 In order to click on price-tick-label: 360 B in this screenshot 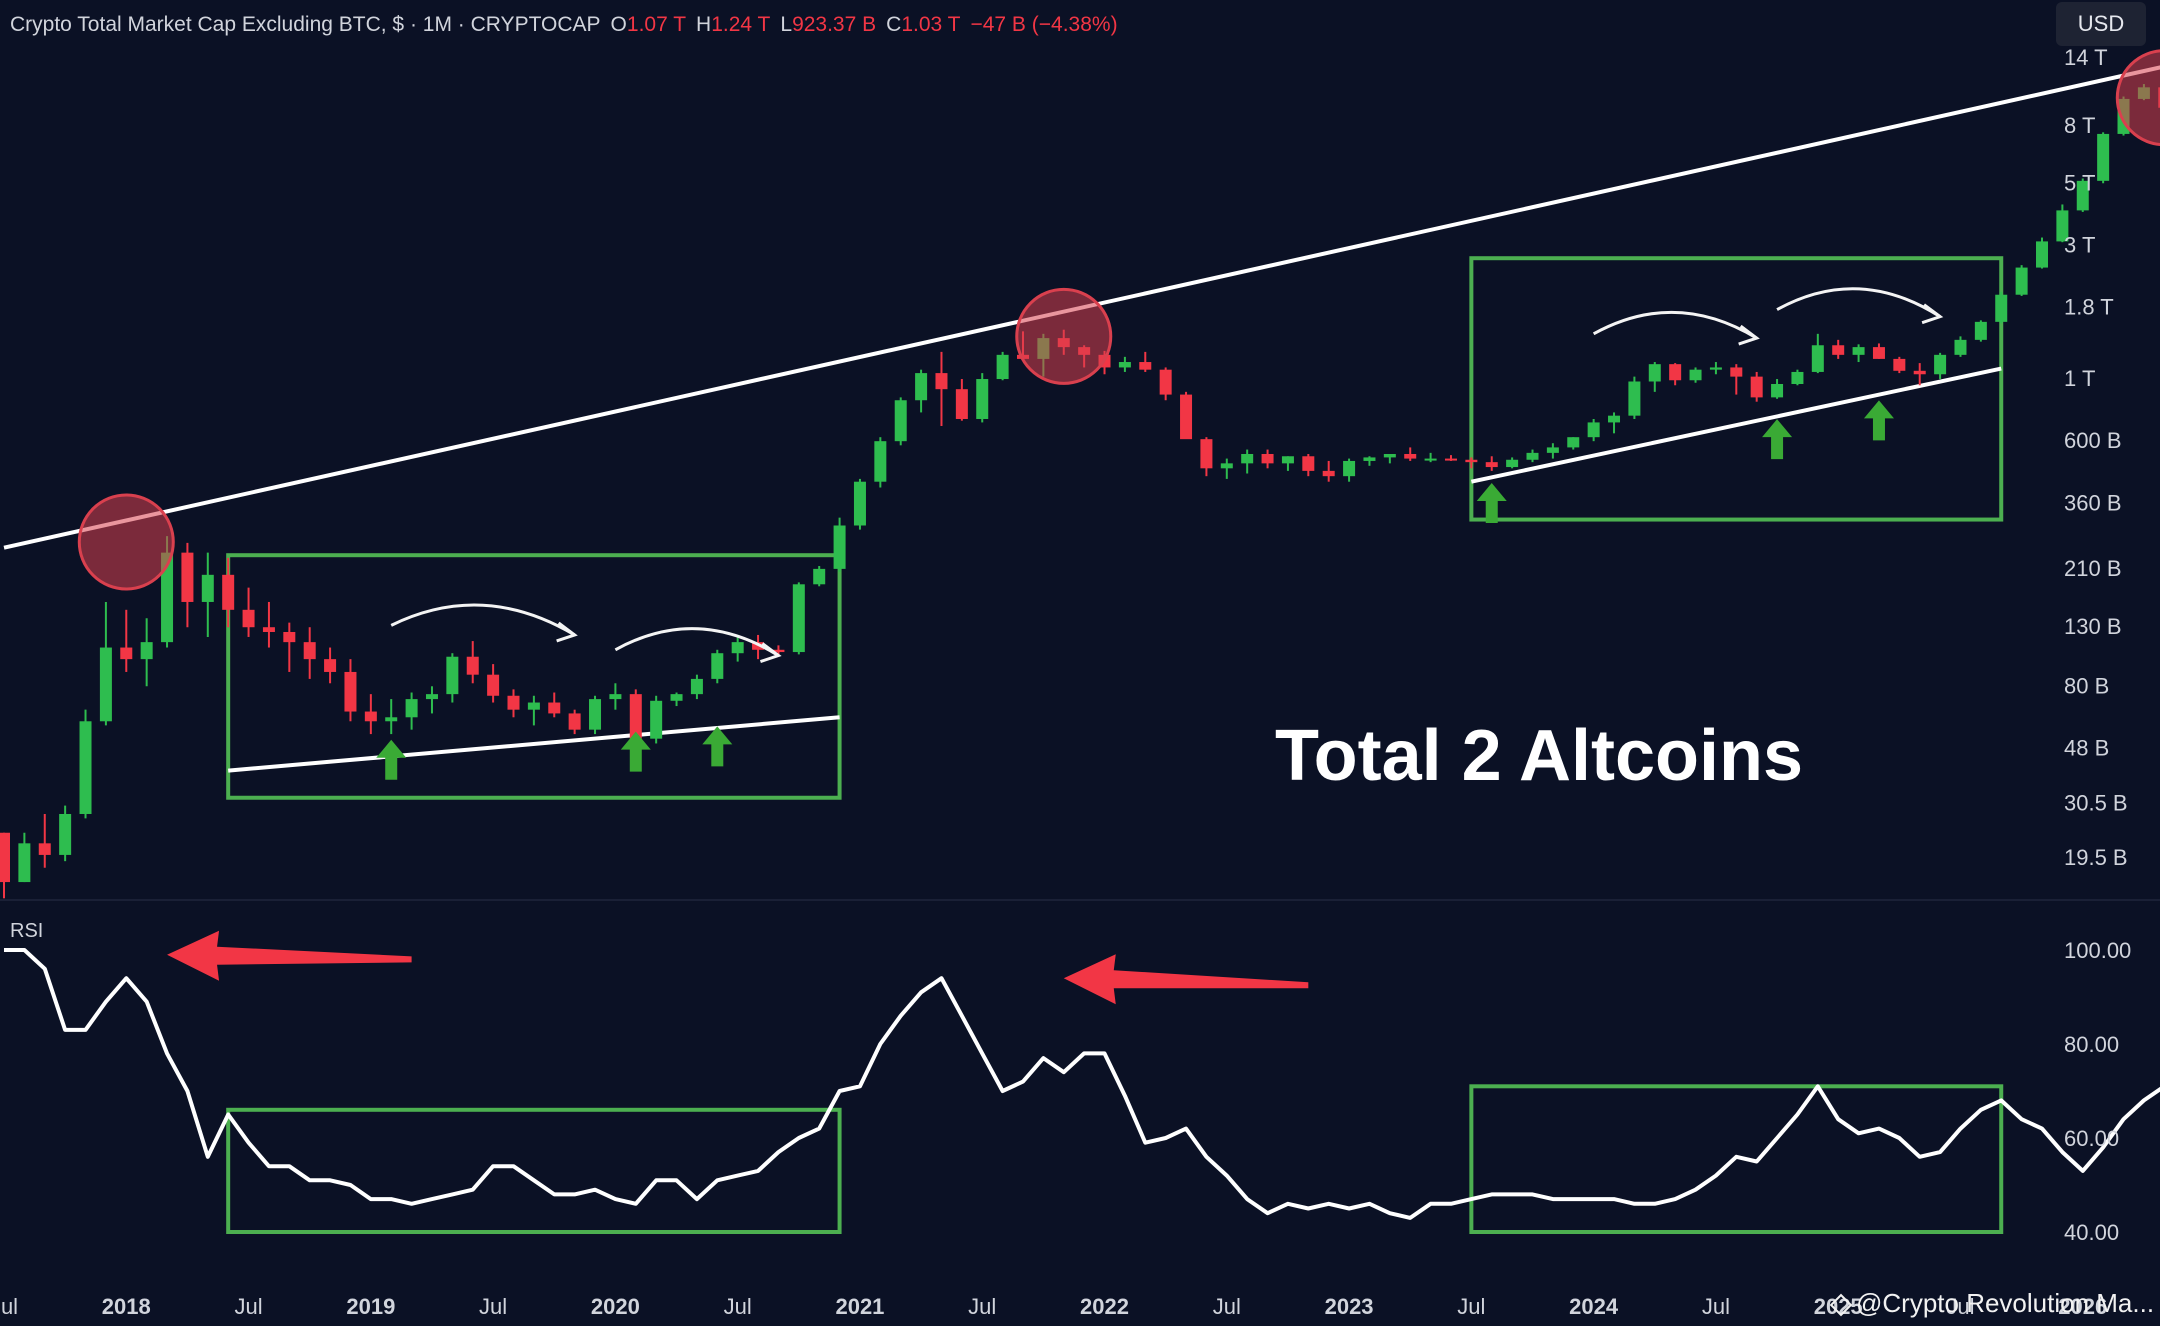, I will do `click(2093, 502)`.